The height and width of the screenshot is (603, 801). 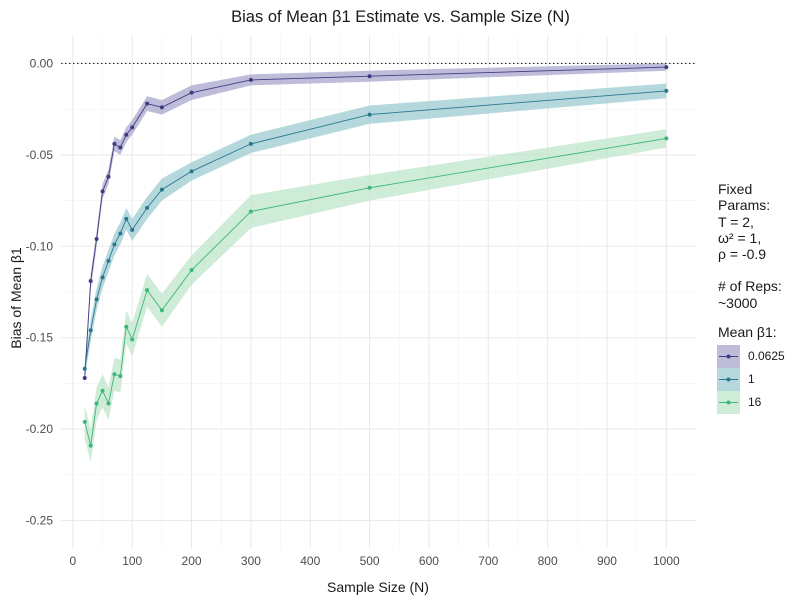 What do you see at coordinates (735, 189) in the screenshot?
I see `annotation-line: Fixed` at bounding box center [735, 189].